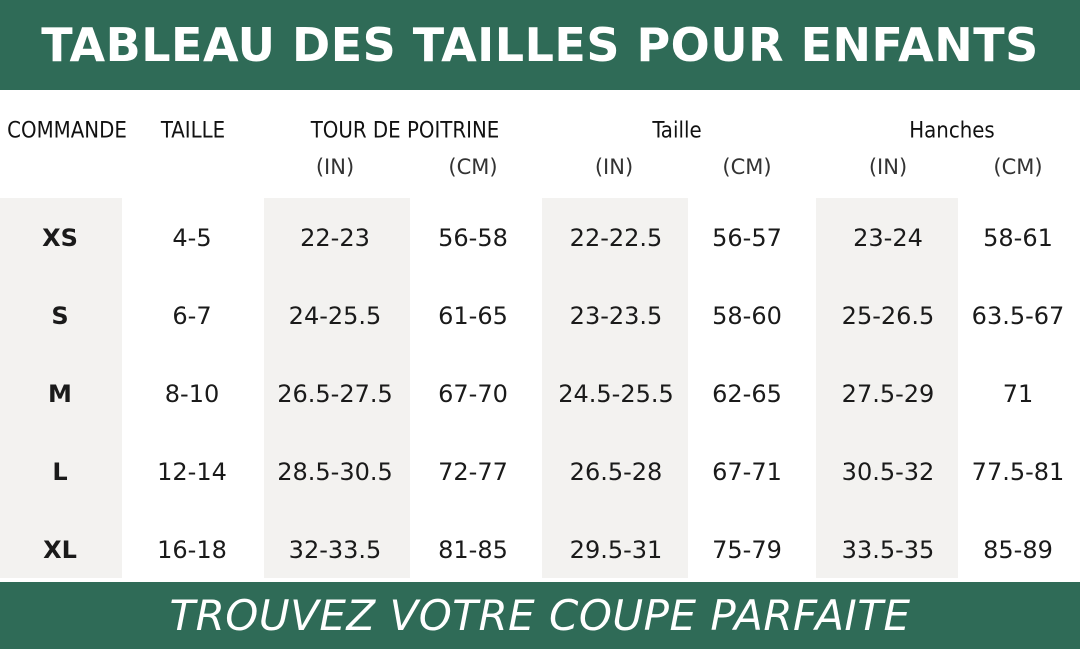 The image size is (1080, 649). Describe the element at coordinates (1018, 167) in the screenshot. I see `subheader-hanches-cm: (CM)` at that location.